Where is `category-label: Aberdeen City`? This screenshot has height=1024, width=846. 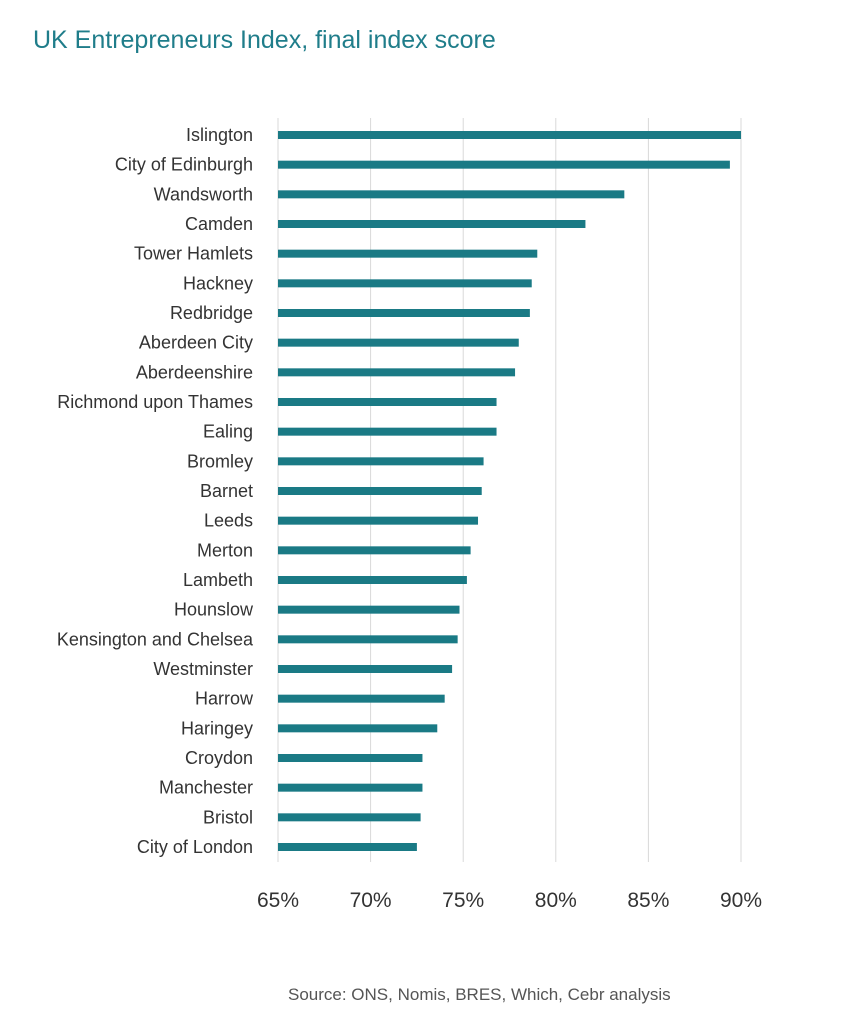
category-label: Aberdeen City is located at coordinates (196, 343).